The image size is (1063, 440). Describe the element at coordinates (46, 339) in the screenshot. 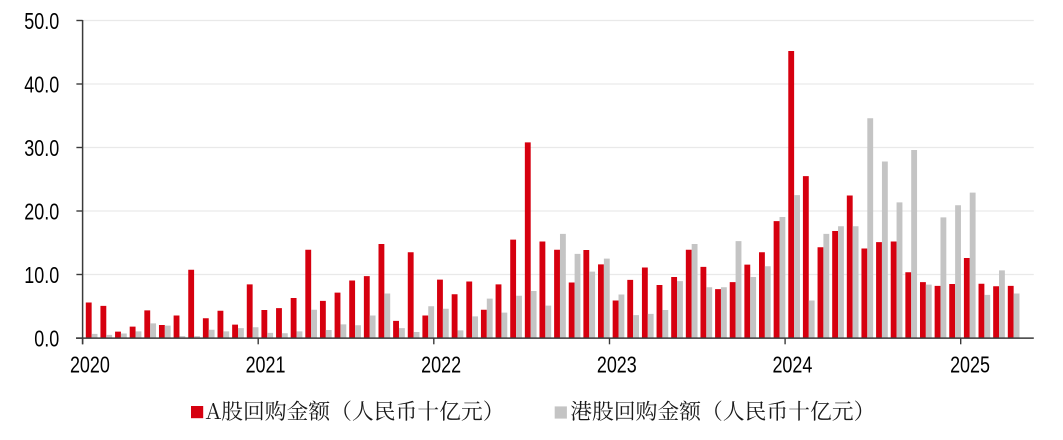

I see `svg-text: 0.0` at that location.